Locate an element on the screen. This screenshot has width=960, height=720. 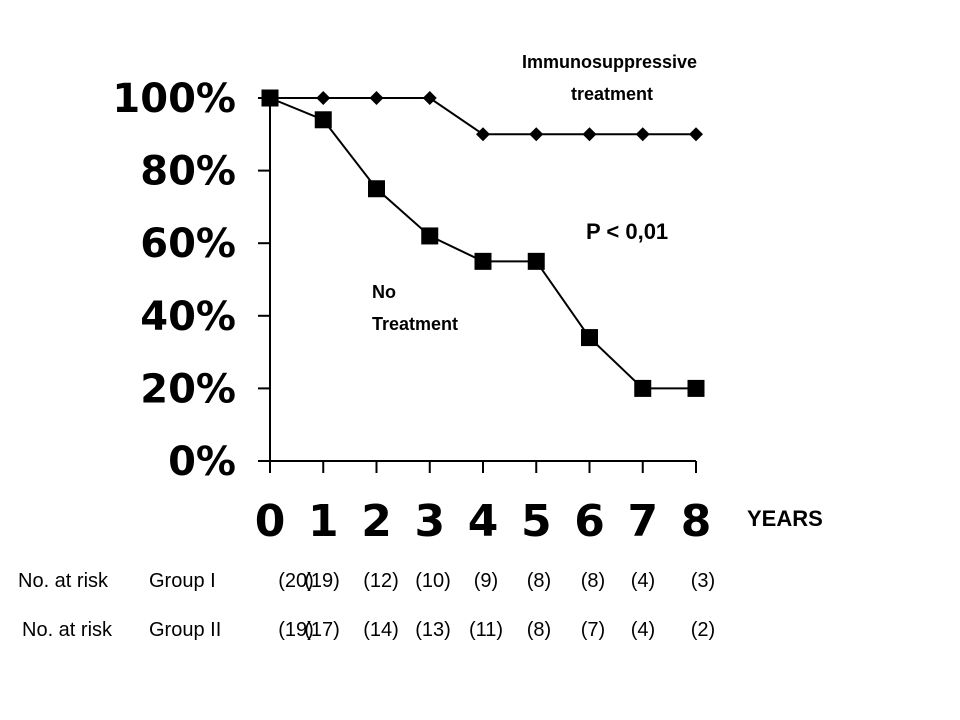
series-label-line: Immunosuppressive is located at coordinates (609, 62).